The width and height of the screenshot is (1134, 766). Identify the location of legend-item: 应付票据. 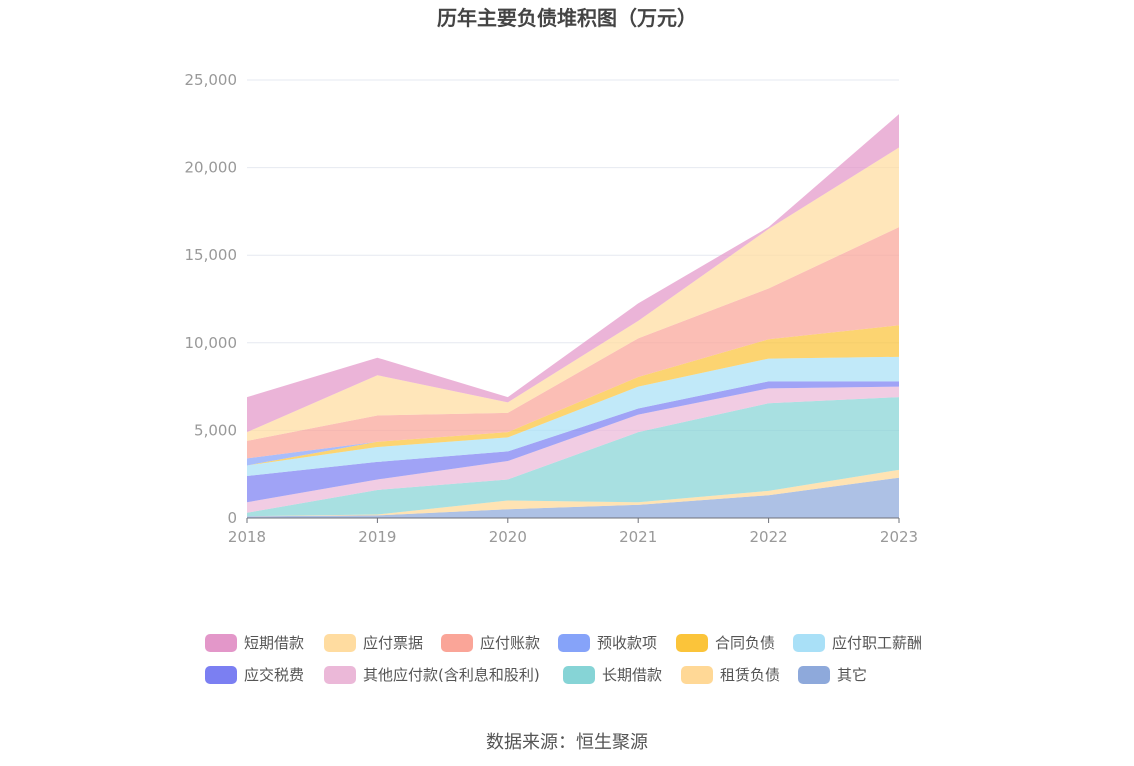
(373, 643).